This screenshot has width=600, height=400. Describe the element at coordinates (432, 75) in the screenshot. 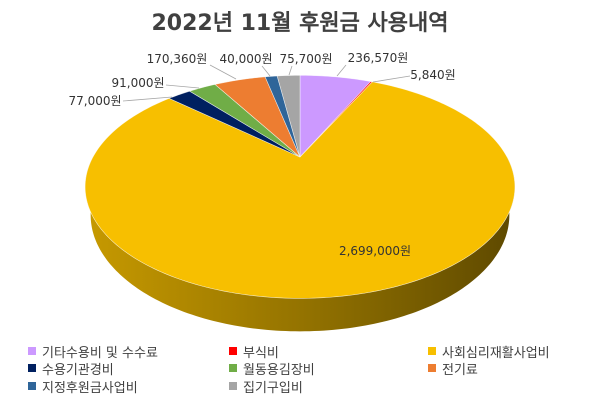

I see `data-label: 5,840원` at that location.